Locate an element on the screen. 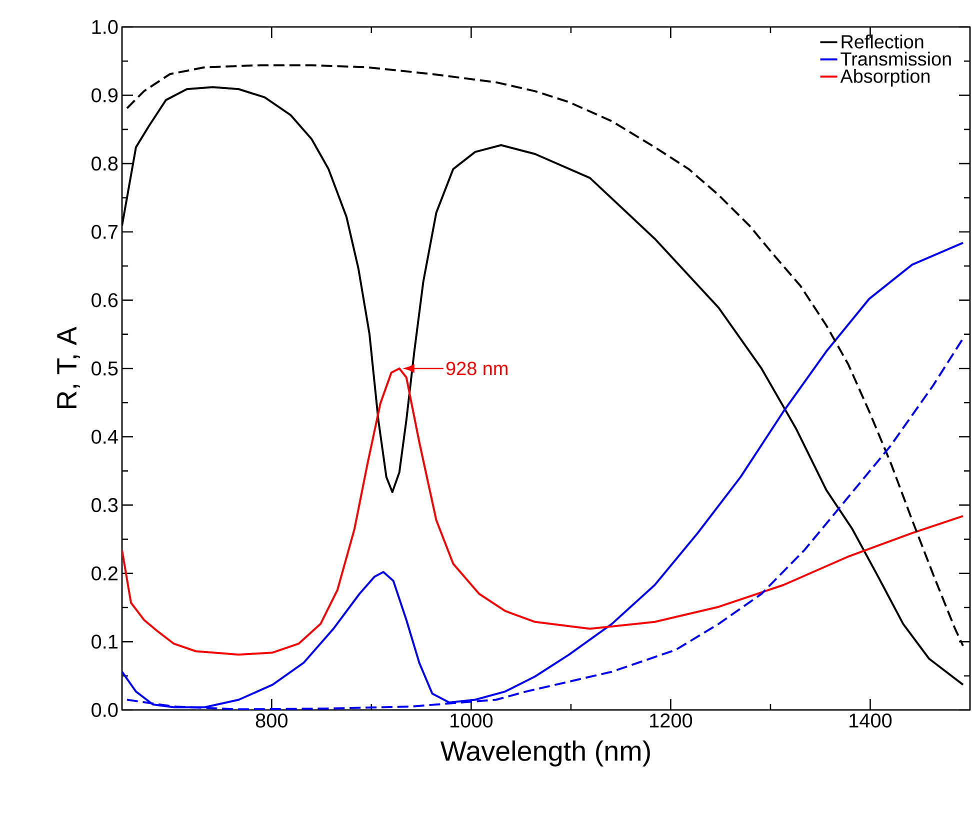 The image size is (972, 820). x-tick-label: 1400 is located at coordinates (871, 721).